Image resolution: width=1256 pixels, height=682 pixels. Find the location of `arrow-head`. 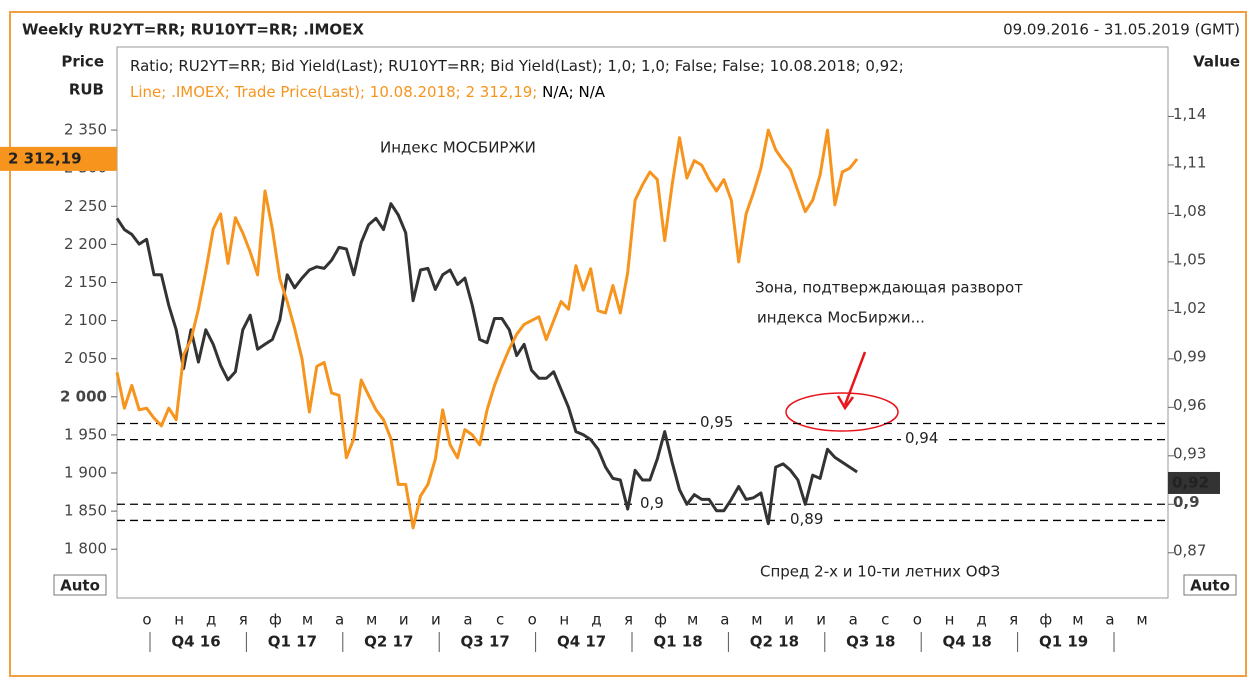

arrow-head is located at coordinates (845, 403).